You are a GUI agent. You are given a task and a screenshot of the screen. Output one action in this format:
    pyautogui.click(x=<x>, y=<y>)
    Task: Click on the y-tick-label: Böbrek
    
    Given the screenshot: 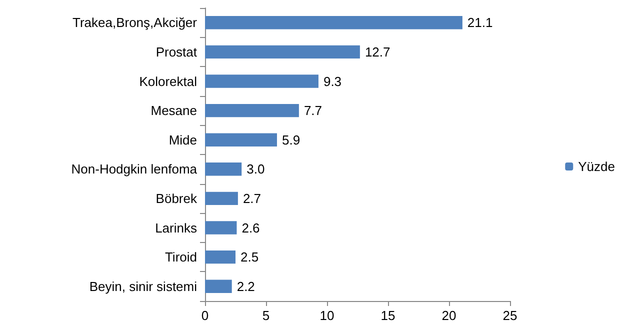 What is the action you would take?
    pyautogui.click(x=177, y=198)
    